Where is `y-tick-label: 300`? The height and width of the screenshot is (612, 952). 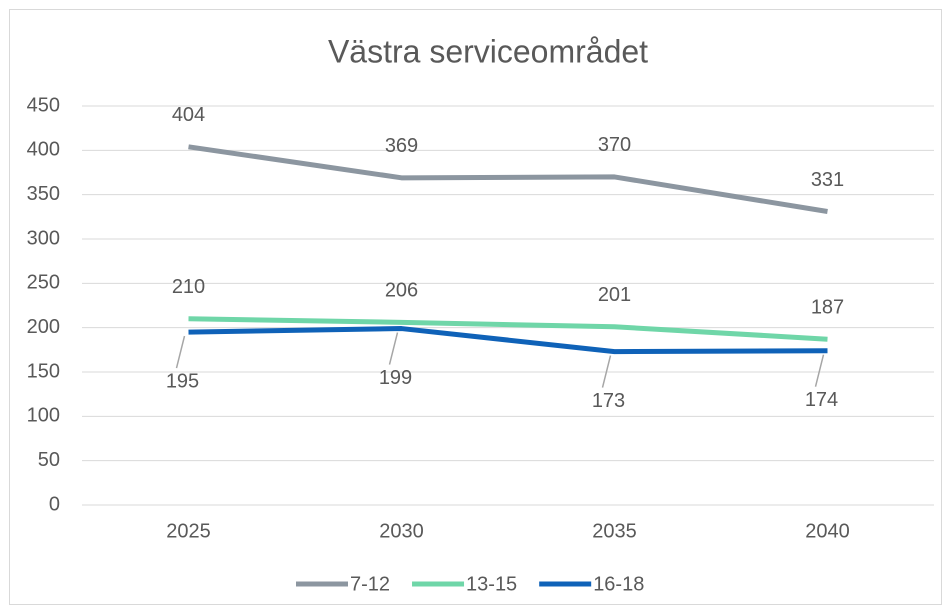 y-tick-label: 300 is located at coordinates (43, 238).